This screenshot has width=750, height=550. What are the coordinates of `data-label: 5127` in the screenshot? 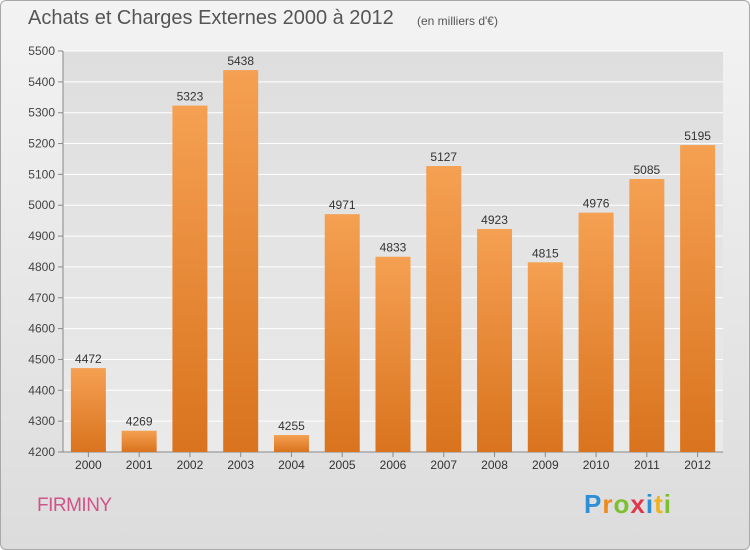 It's located at (443, 157).